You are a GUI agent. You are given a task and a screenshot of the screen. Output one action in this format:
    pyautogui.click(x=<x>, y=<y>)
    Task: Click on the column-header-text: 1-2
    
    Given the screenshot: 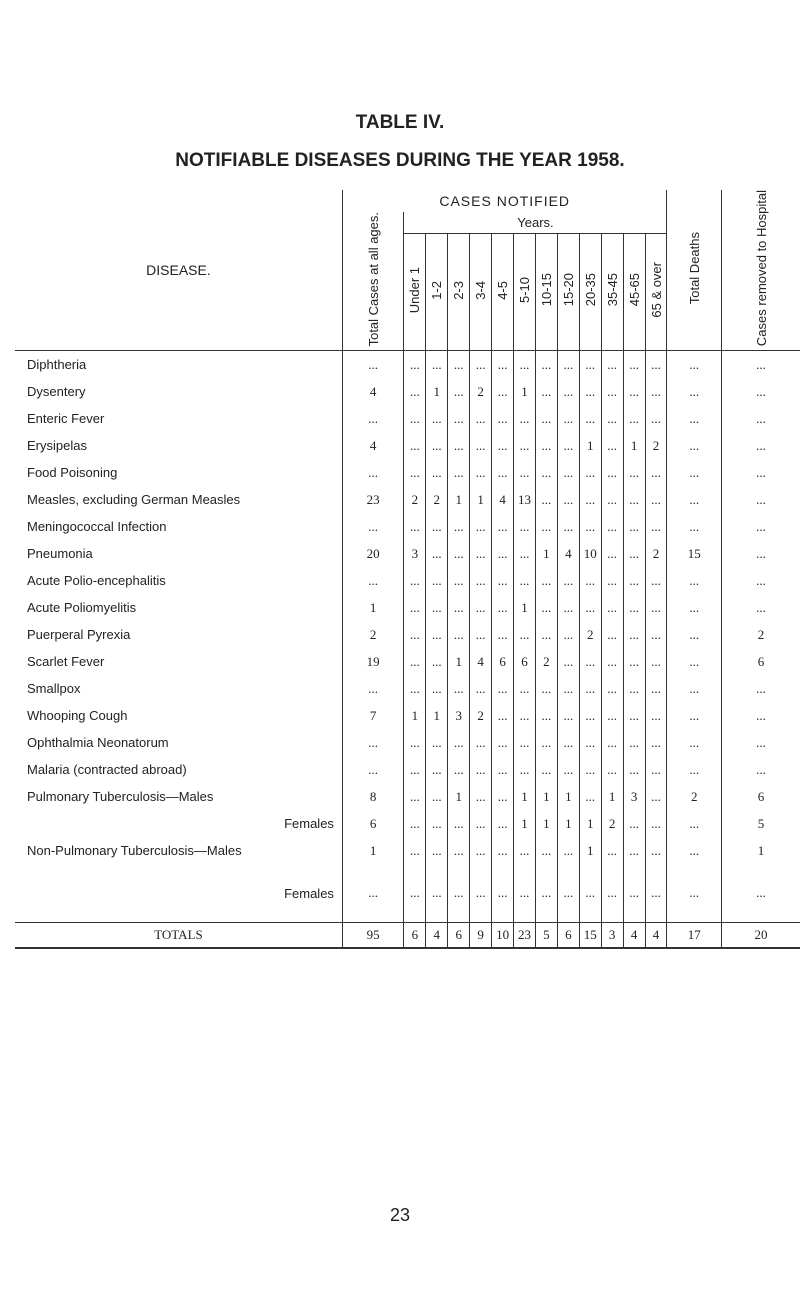 What is the action you would take?
    pyautogui.click(x=437, y=290)
    